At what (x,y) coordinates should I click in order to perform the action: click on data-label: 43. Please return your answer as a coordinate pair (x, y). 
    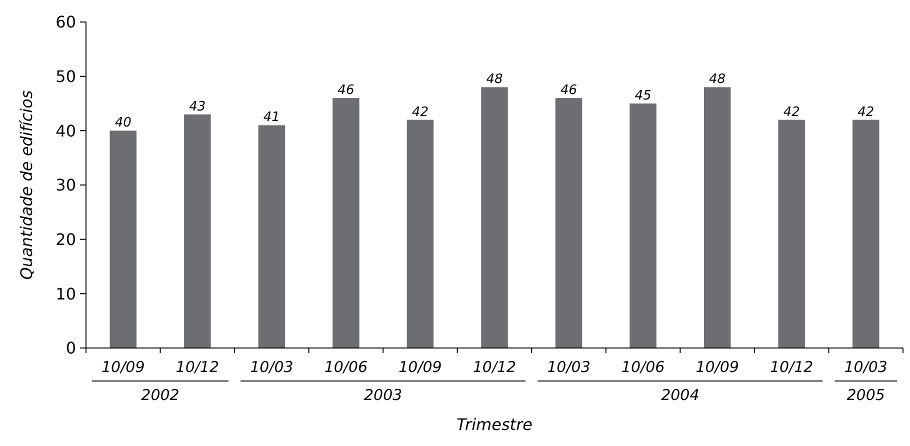
    Looking at the image, I should click on (197, 106).